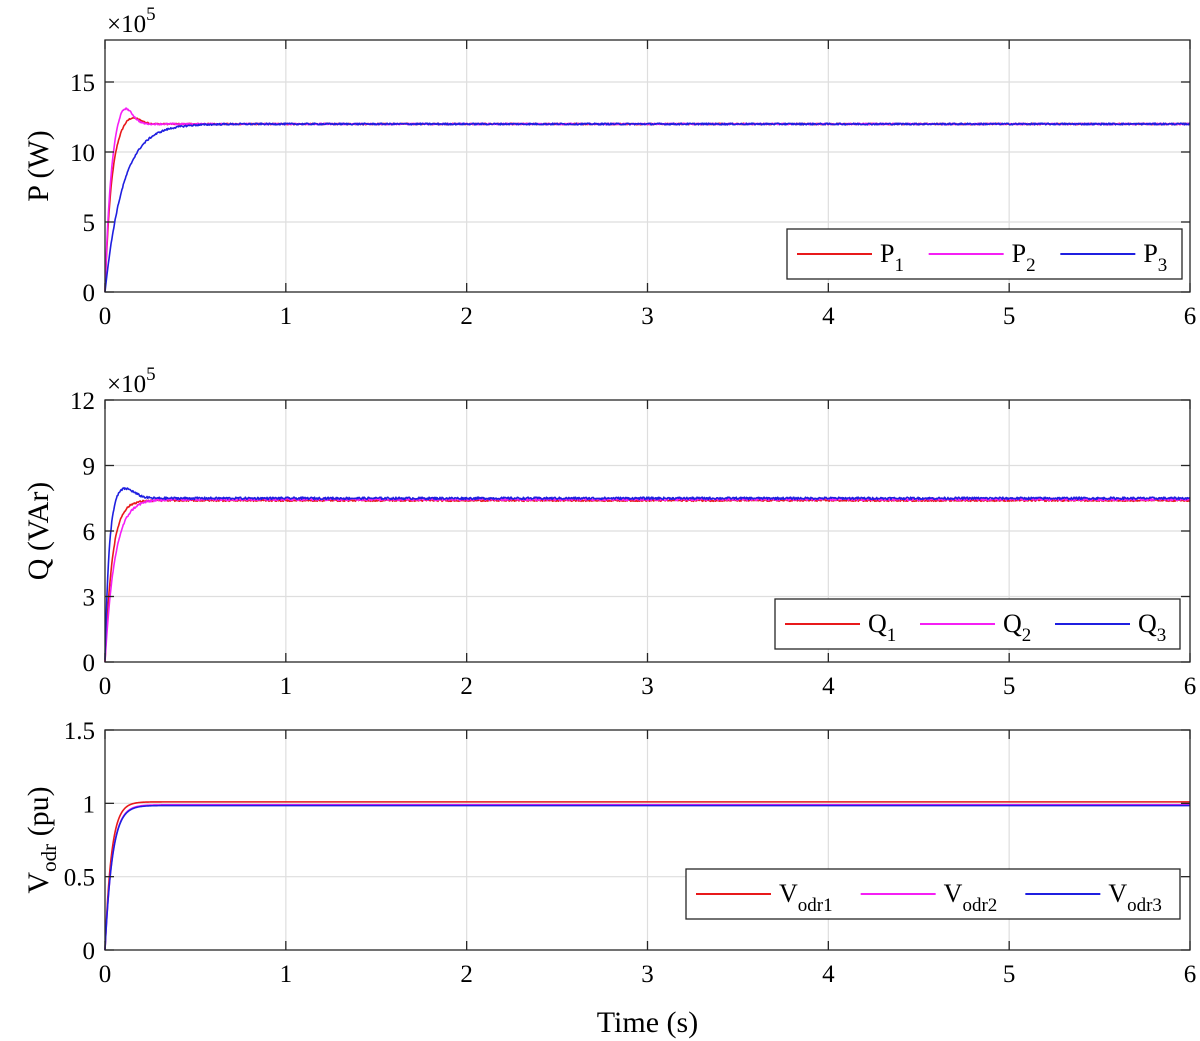 The image size is (1200, 1041). What do you see at coordinates (933, 894) in the screenshot?
I see `legend: Vodr1 Vodr2 Vodr3` at bounding box center [933, 894].